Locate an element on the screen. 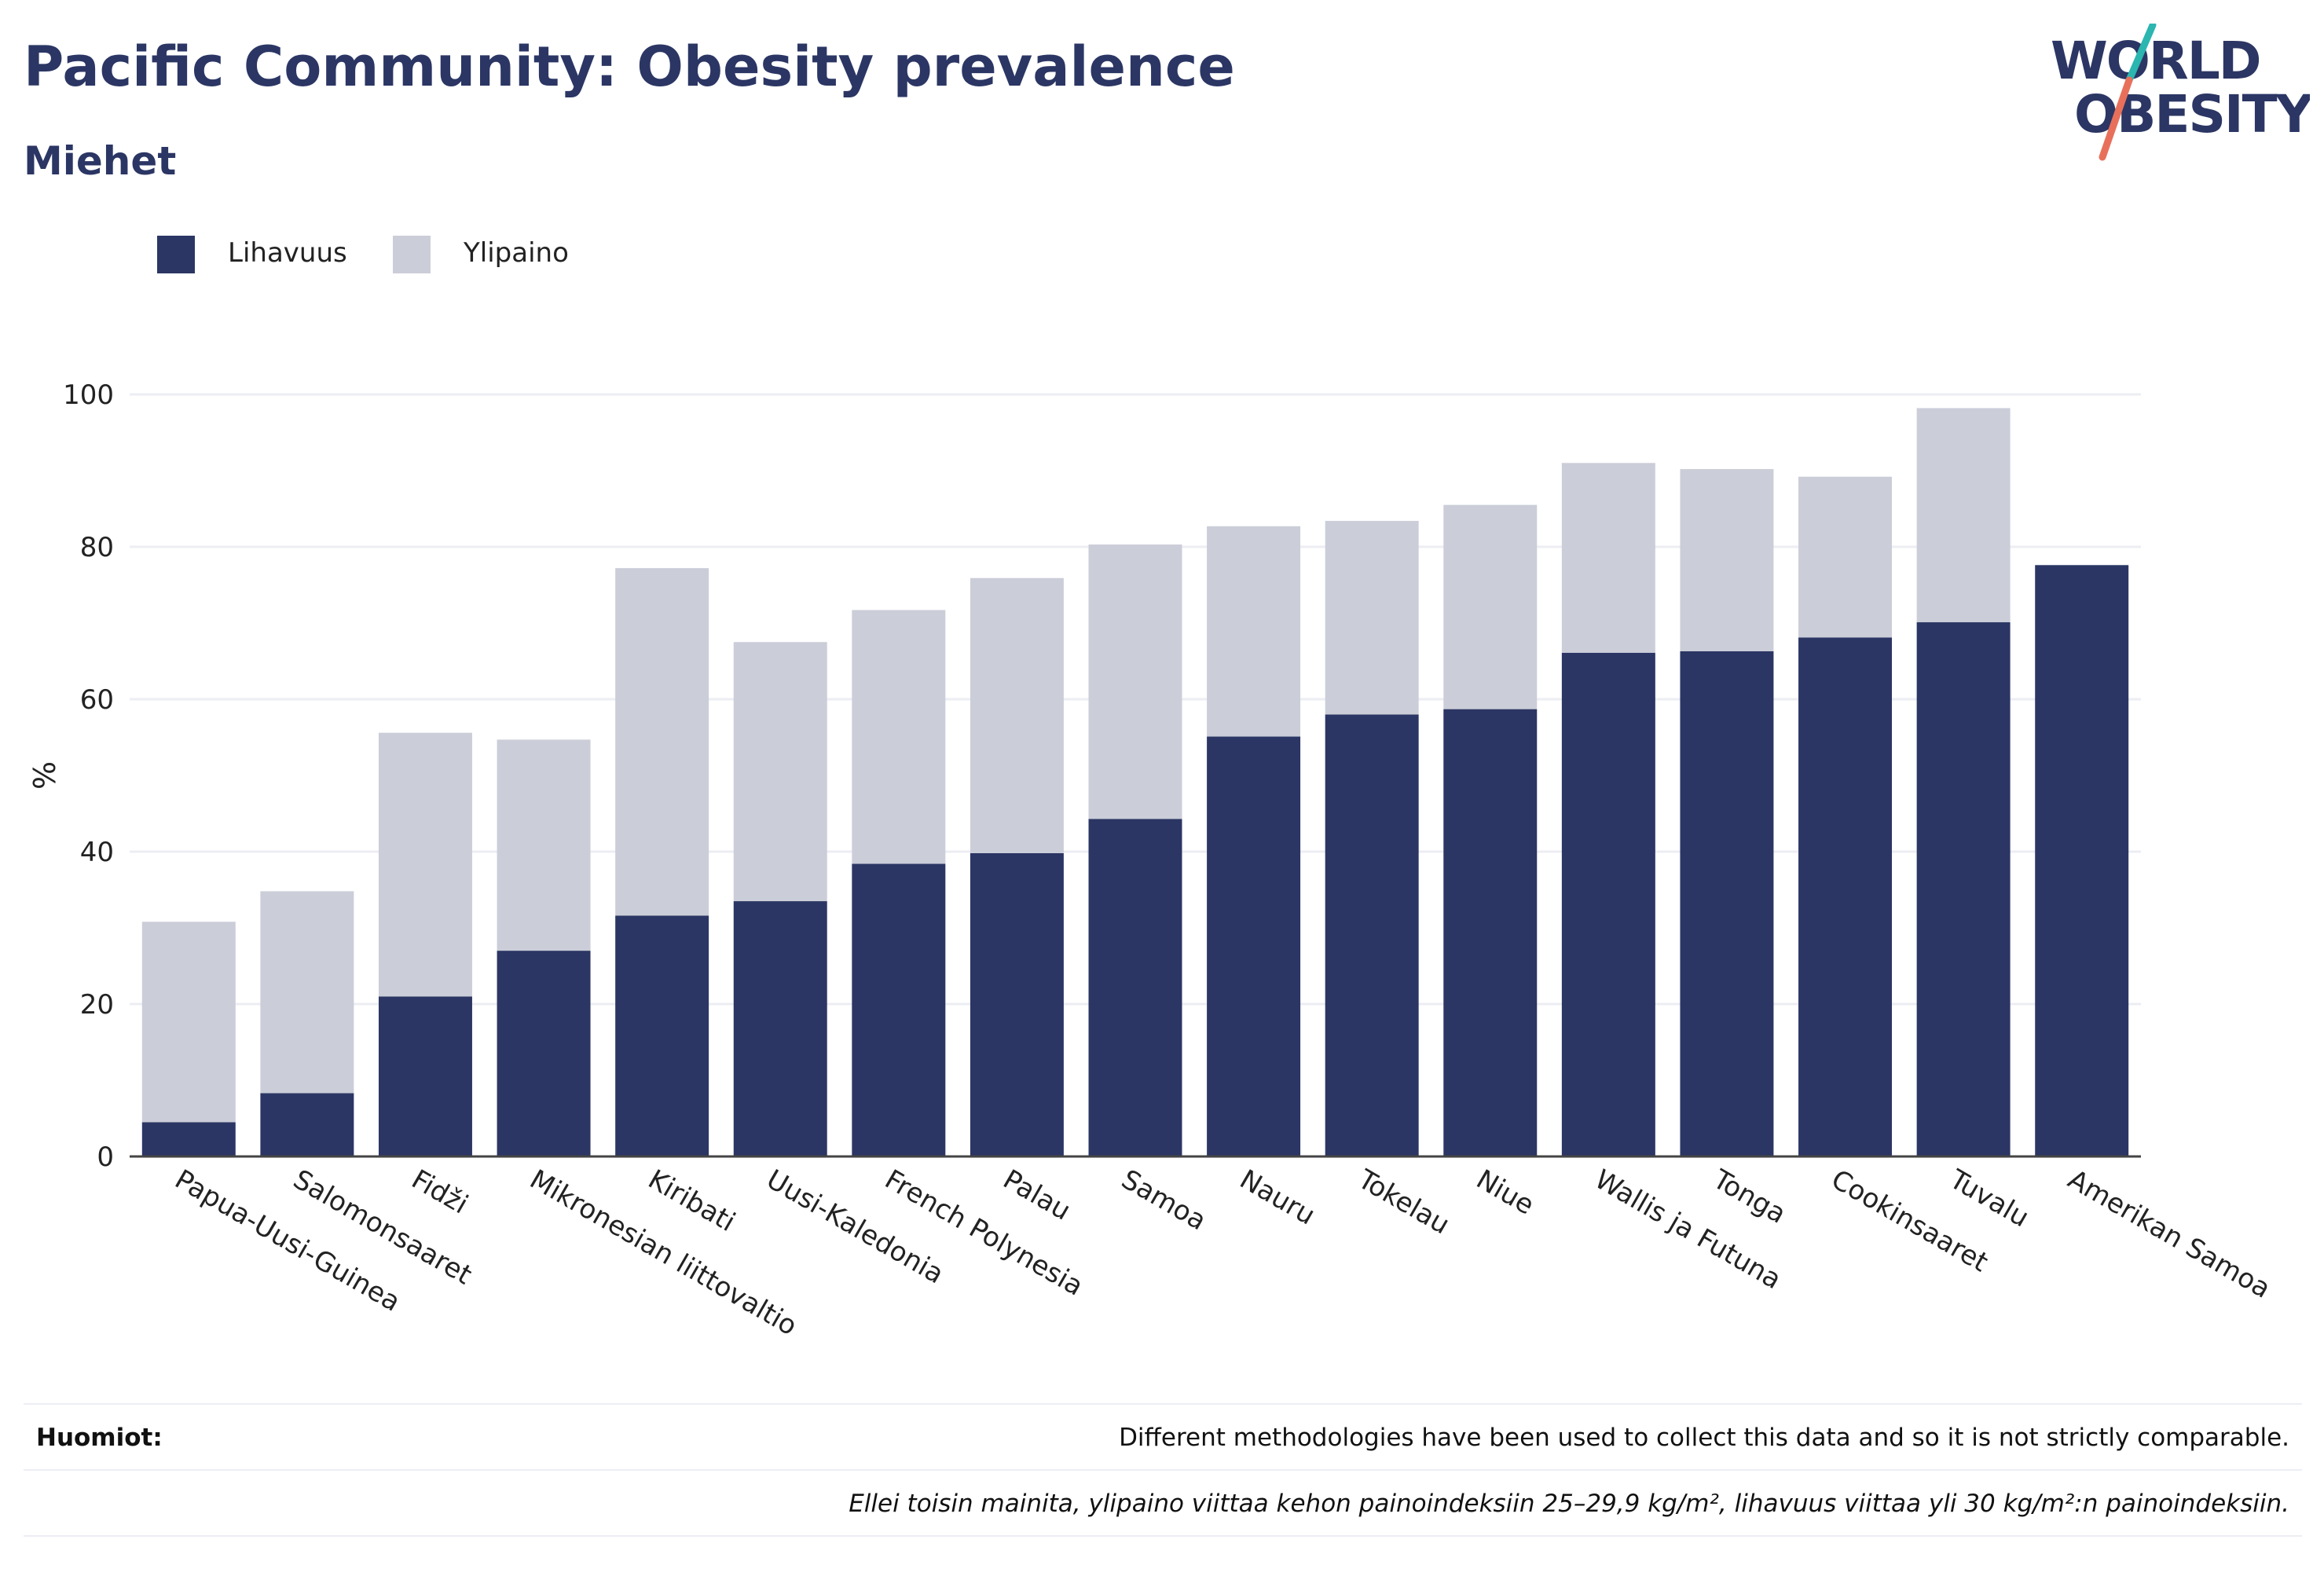  y-tick-label: 80 is located at coordinates (97, 547).